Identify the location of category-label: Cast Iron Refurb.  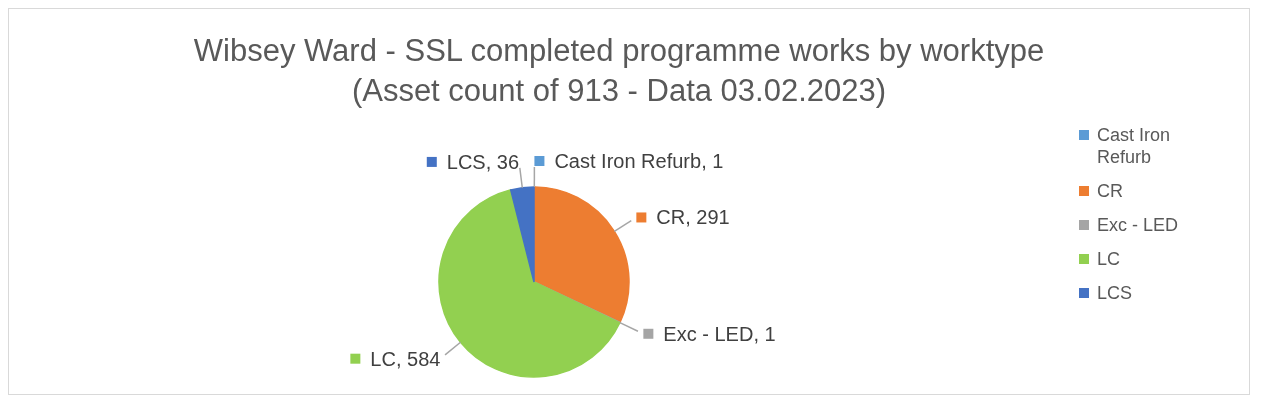
(1134, 146).